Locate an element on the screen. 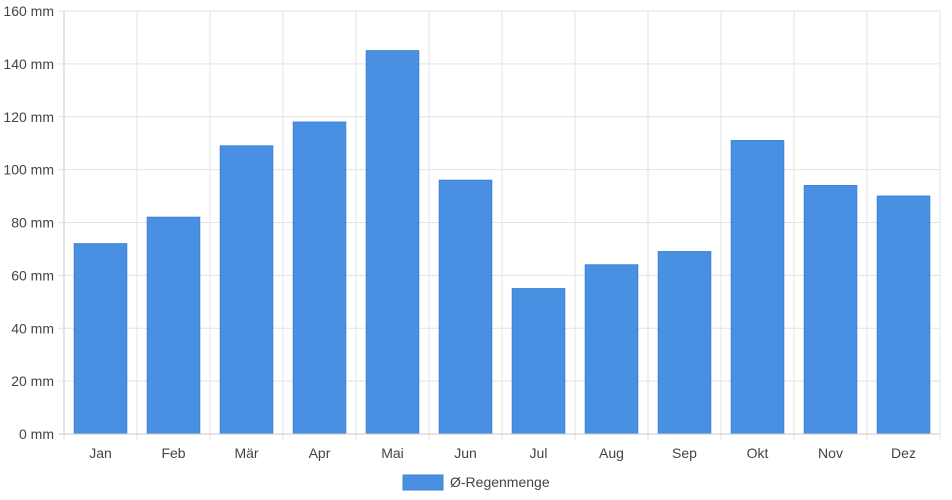  y-tick-label: 40 mm is located at coordinates (32, 328).